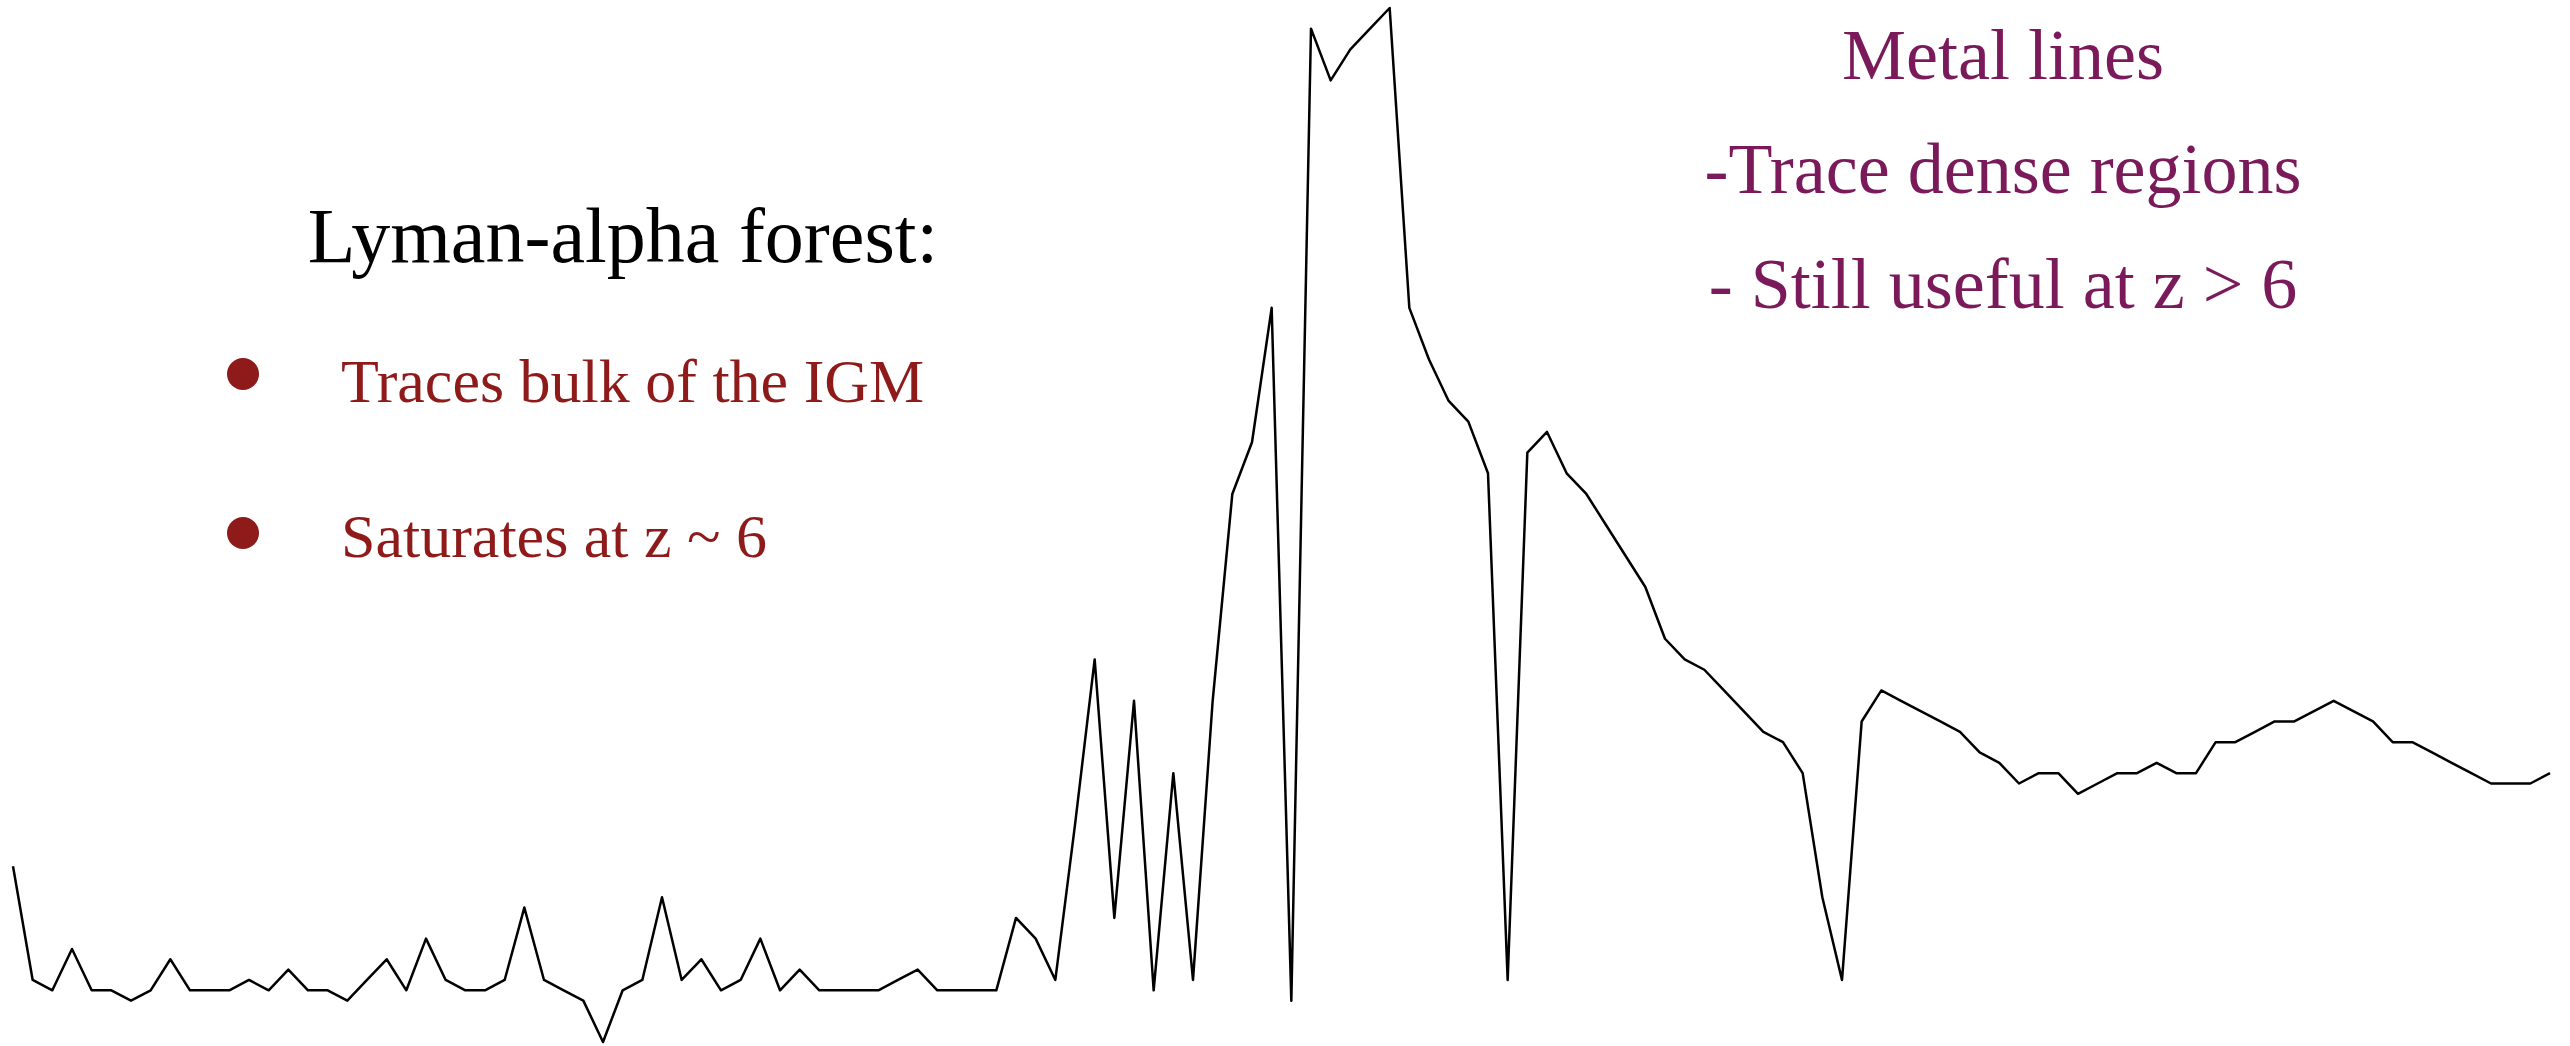 The width and height of the screenshot is (2570, 1046). Describe the element at coordinates (2003, 169) in the screenshot. I see `annotation: -Trace dense regions` at that location.